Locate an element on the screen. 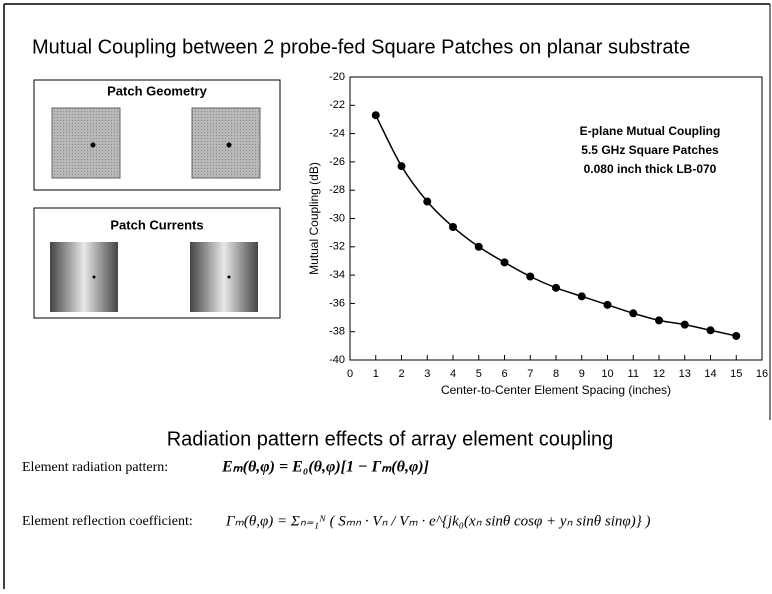 This screenshot has width=772, height=594. annotation: E-plane Mutual Coupling is located at coordinates (650, 131).